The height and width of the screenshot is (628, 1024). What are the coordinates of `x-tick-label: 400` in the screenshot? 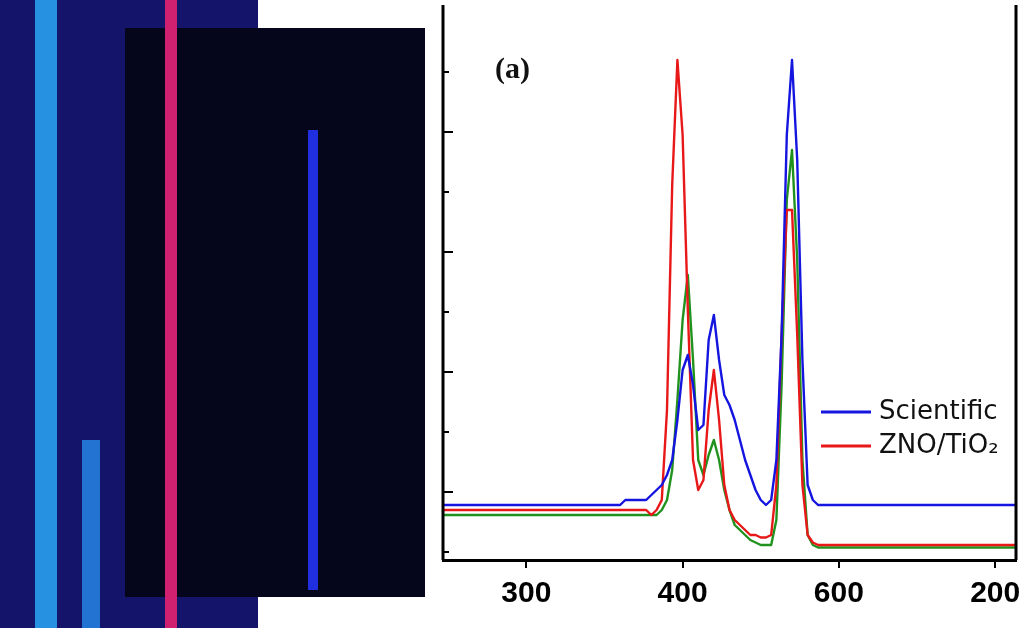 It's located at (682, 592).